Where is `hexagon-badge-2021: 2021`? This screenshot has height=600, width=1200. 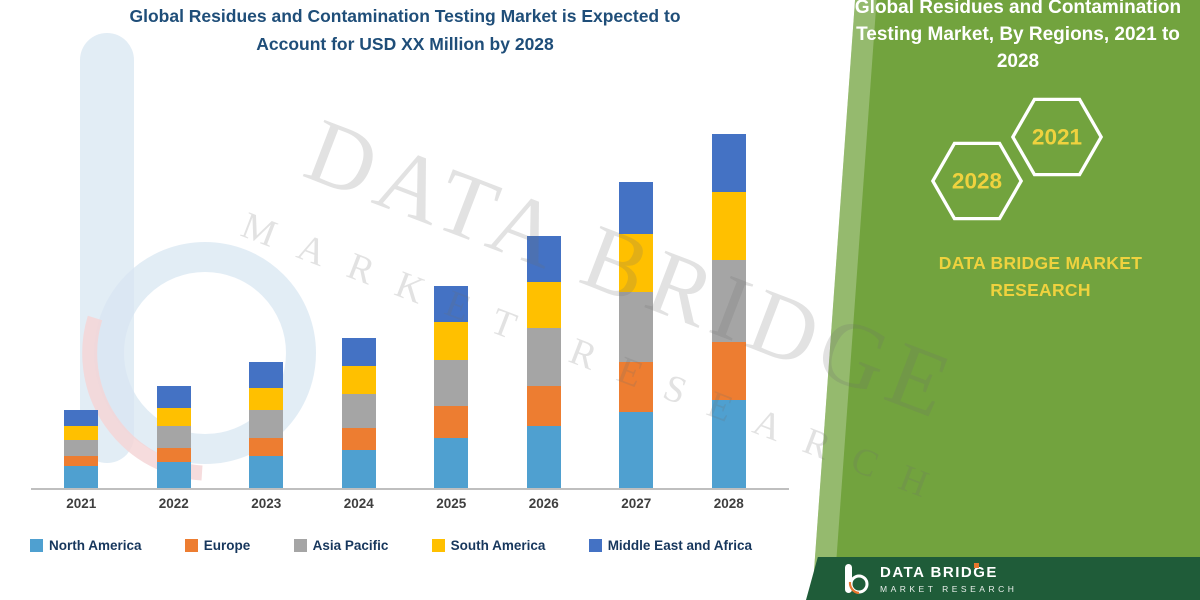
hexagon-badge-2021: 2021 is located at coordinates (1057, 137).